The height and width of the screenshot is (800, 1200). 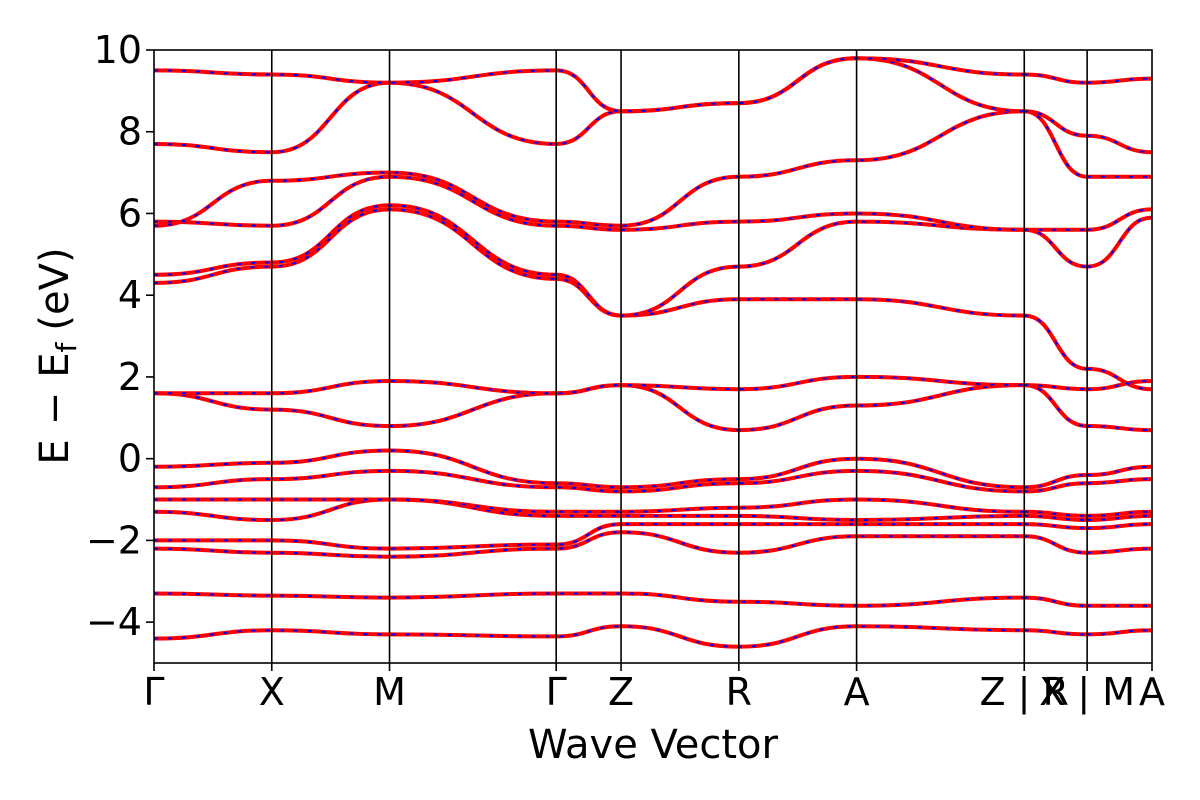 What do you see at coordinates (130, 132) in the screenshot?
I see `y-tick-label: 8` at bounding box center [130, 132].